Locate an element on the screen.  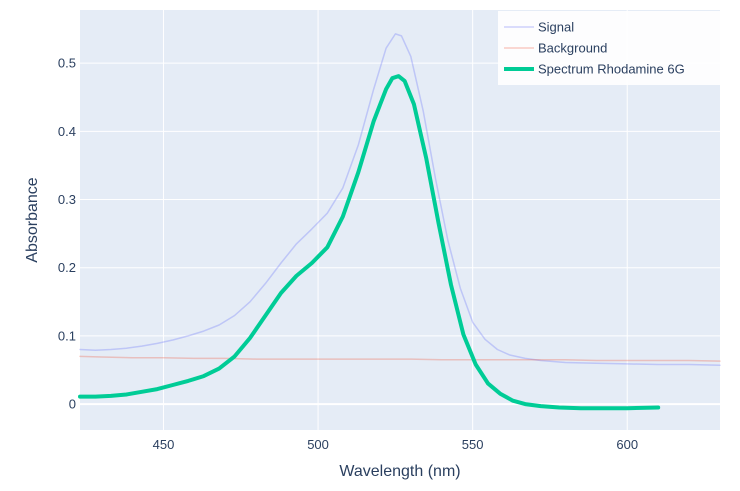
legend: Signal Background Spectrum Rhodamine 6G is located at coordinates (609, 48).